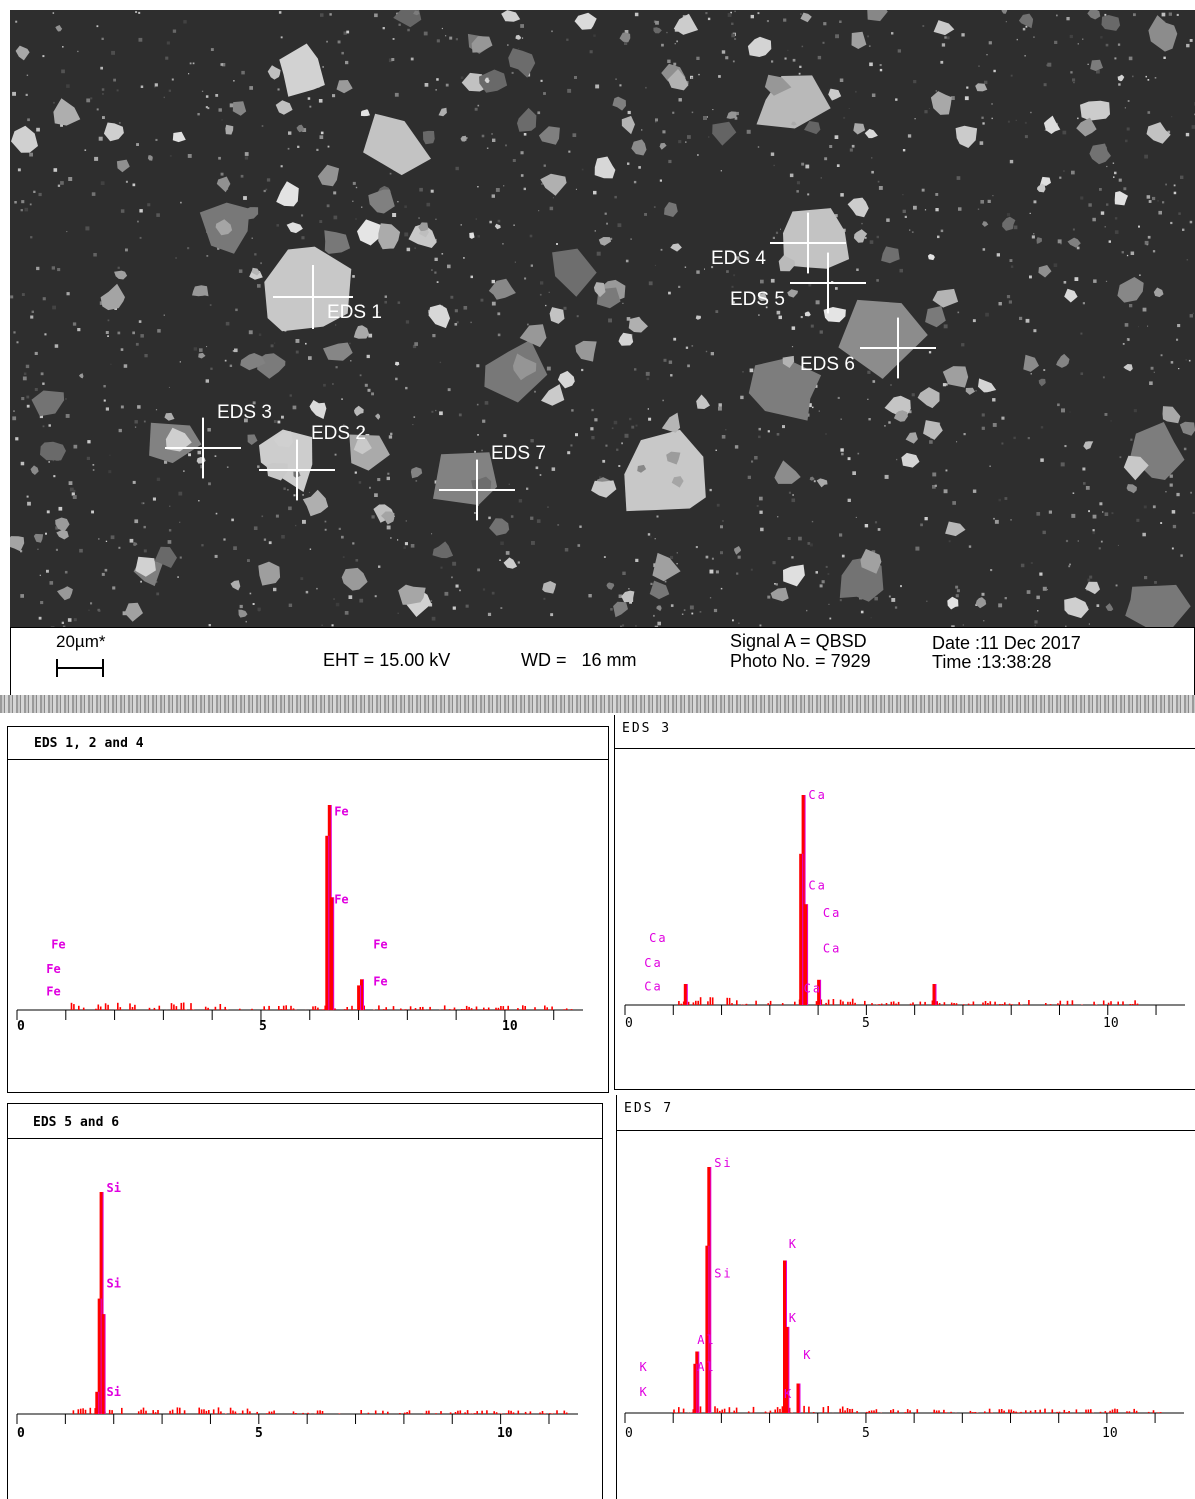 This screenshot has width=1195, height=1499. What do you see at coordinates (653, 963) in the screenshot?
I see `element-label: Ca` at bounding box center [653, 963].